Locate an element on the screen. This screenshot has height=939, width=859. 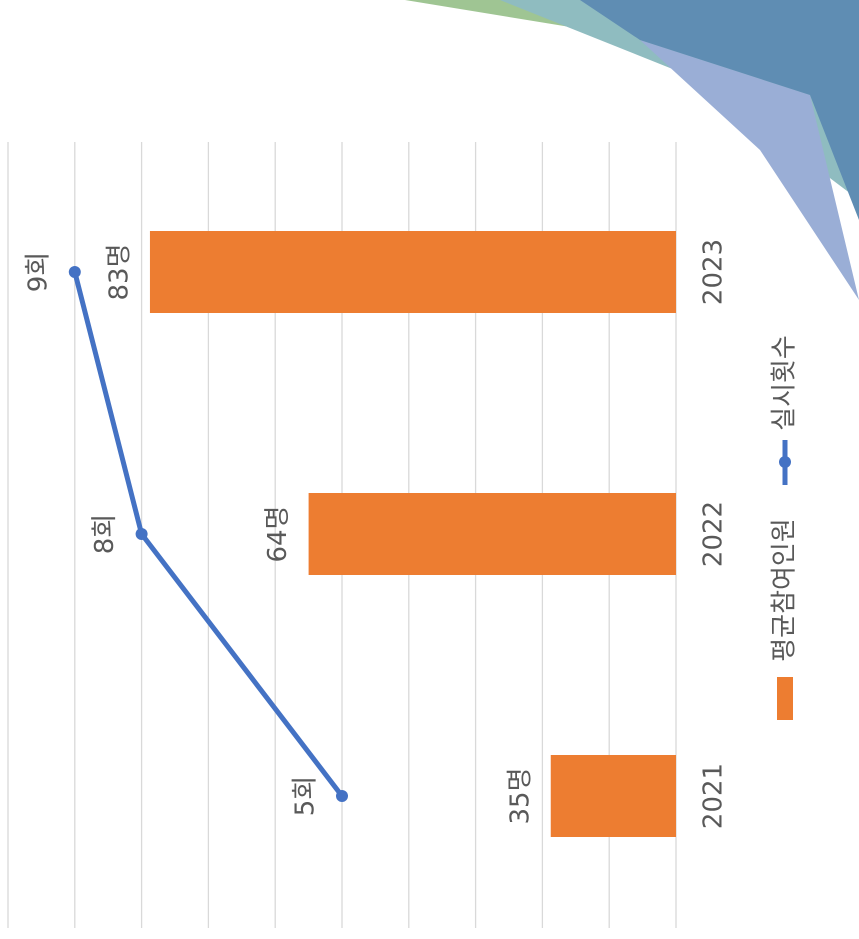
bar-value-label: 64명 is located at coordinates (278, 533).